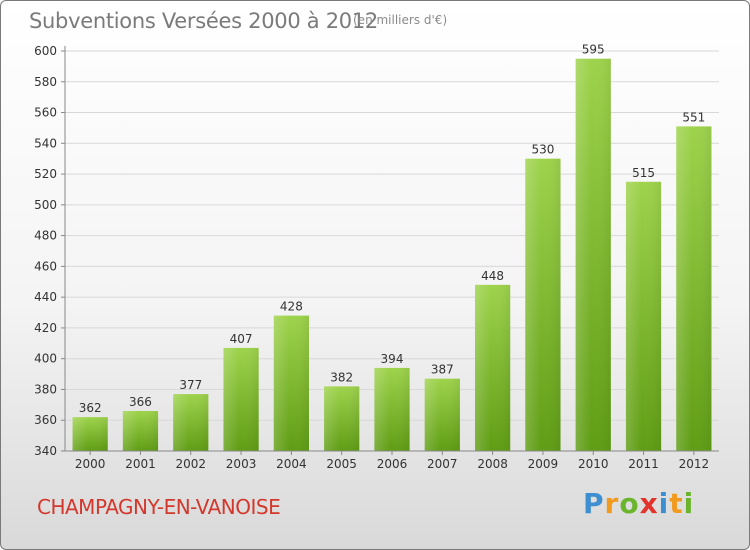 This screenshot has height=550, width=750. I want to click on y-tick-label: 580, so click(45, 82).